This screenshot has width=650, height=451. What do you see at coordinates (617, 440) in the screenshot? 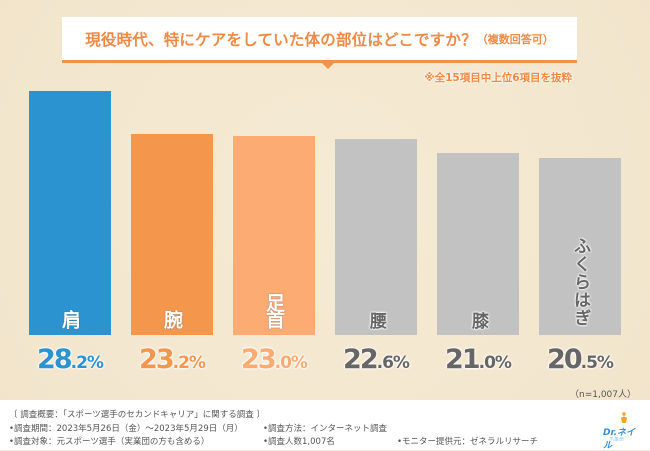
I see `logo-subtext: 爪革命` at bounding box center [617, 440].